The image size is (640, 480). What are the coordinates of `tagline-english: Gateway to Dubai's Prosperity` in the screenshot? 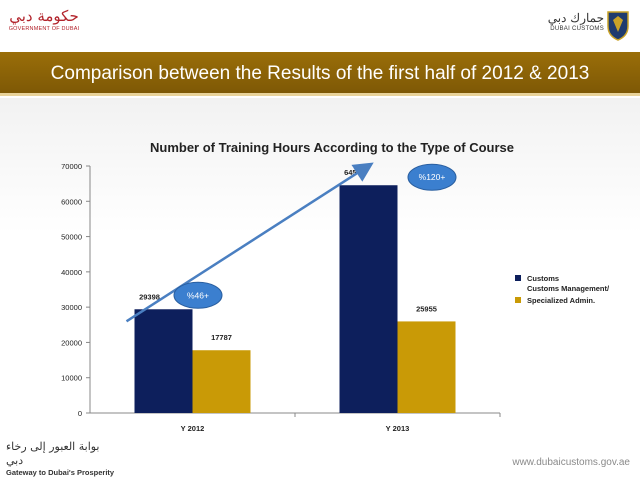 It's located at (60, 472).